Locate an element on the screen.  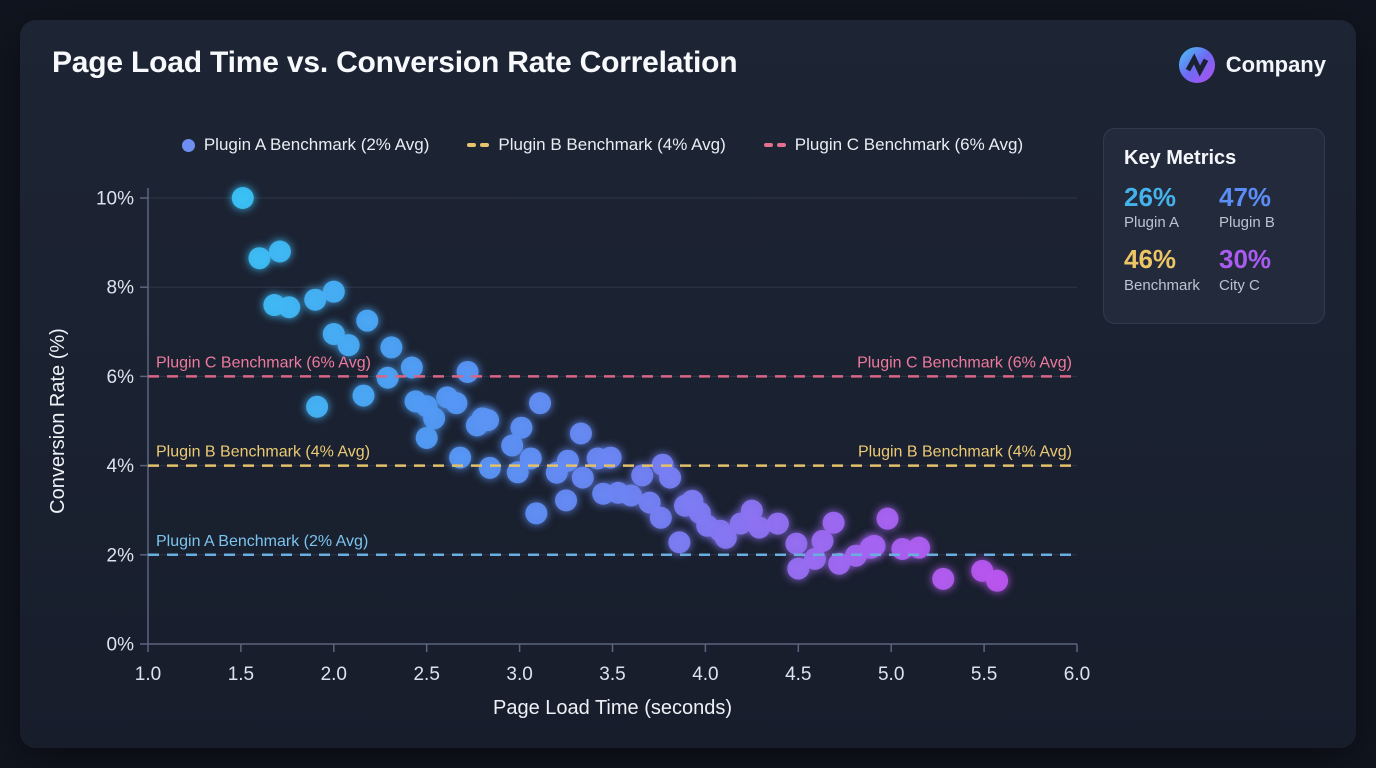
metric-plugin-a: 26% Plugin A is located at coordinates (1167, 207).